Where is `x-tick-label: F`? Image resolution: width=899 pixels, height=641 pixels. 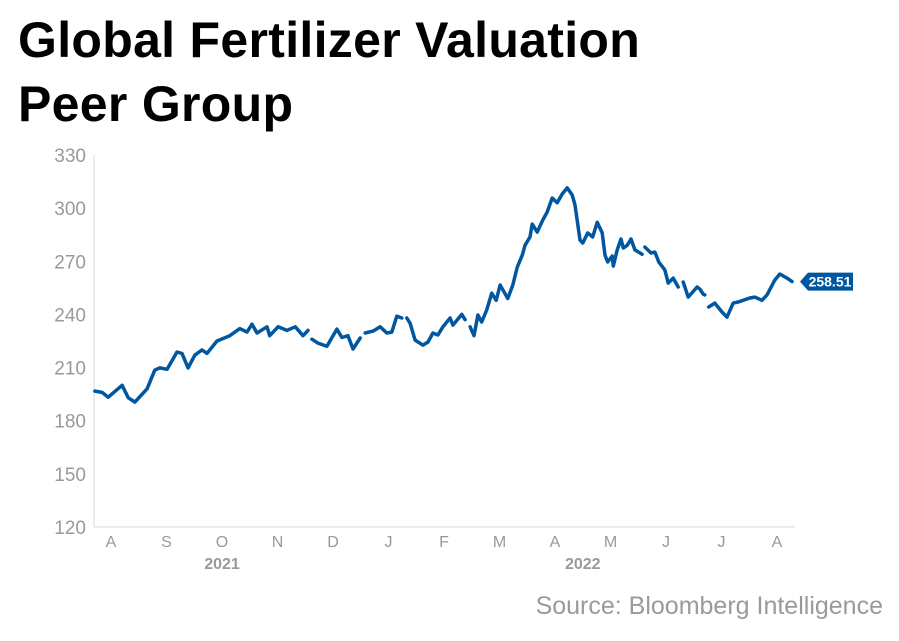 x-tick-label: F is located at coordinates (444, 542).